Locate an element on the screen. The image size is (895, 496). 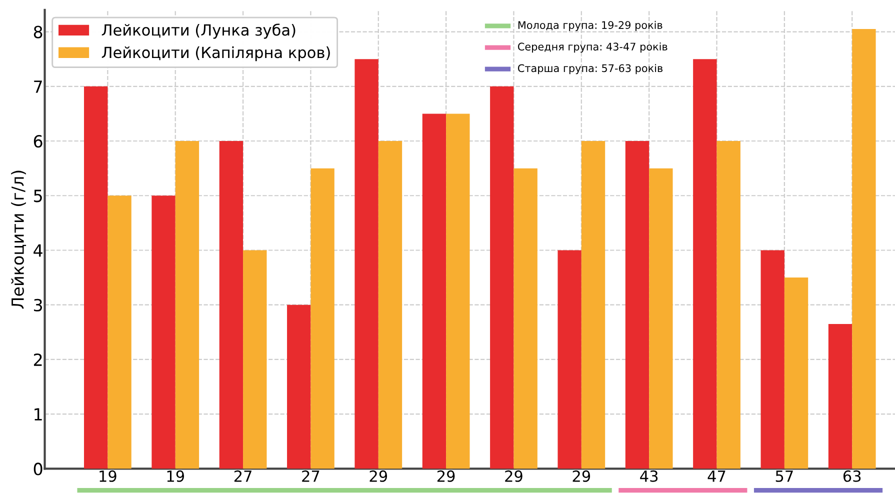
y-tick-label: 8 is located at coordinates (38, 32).